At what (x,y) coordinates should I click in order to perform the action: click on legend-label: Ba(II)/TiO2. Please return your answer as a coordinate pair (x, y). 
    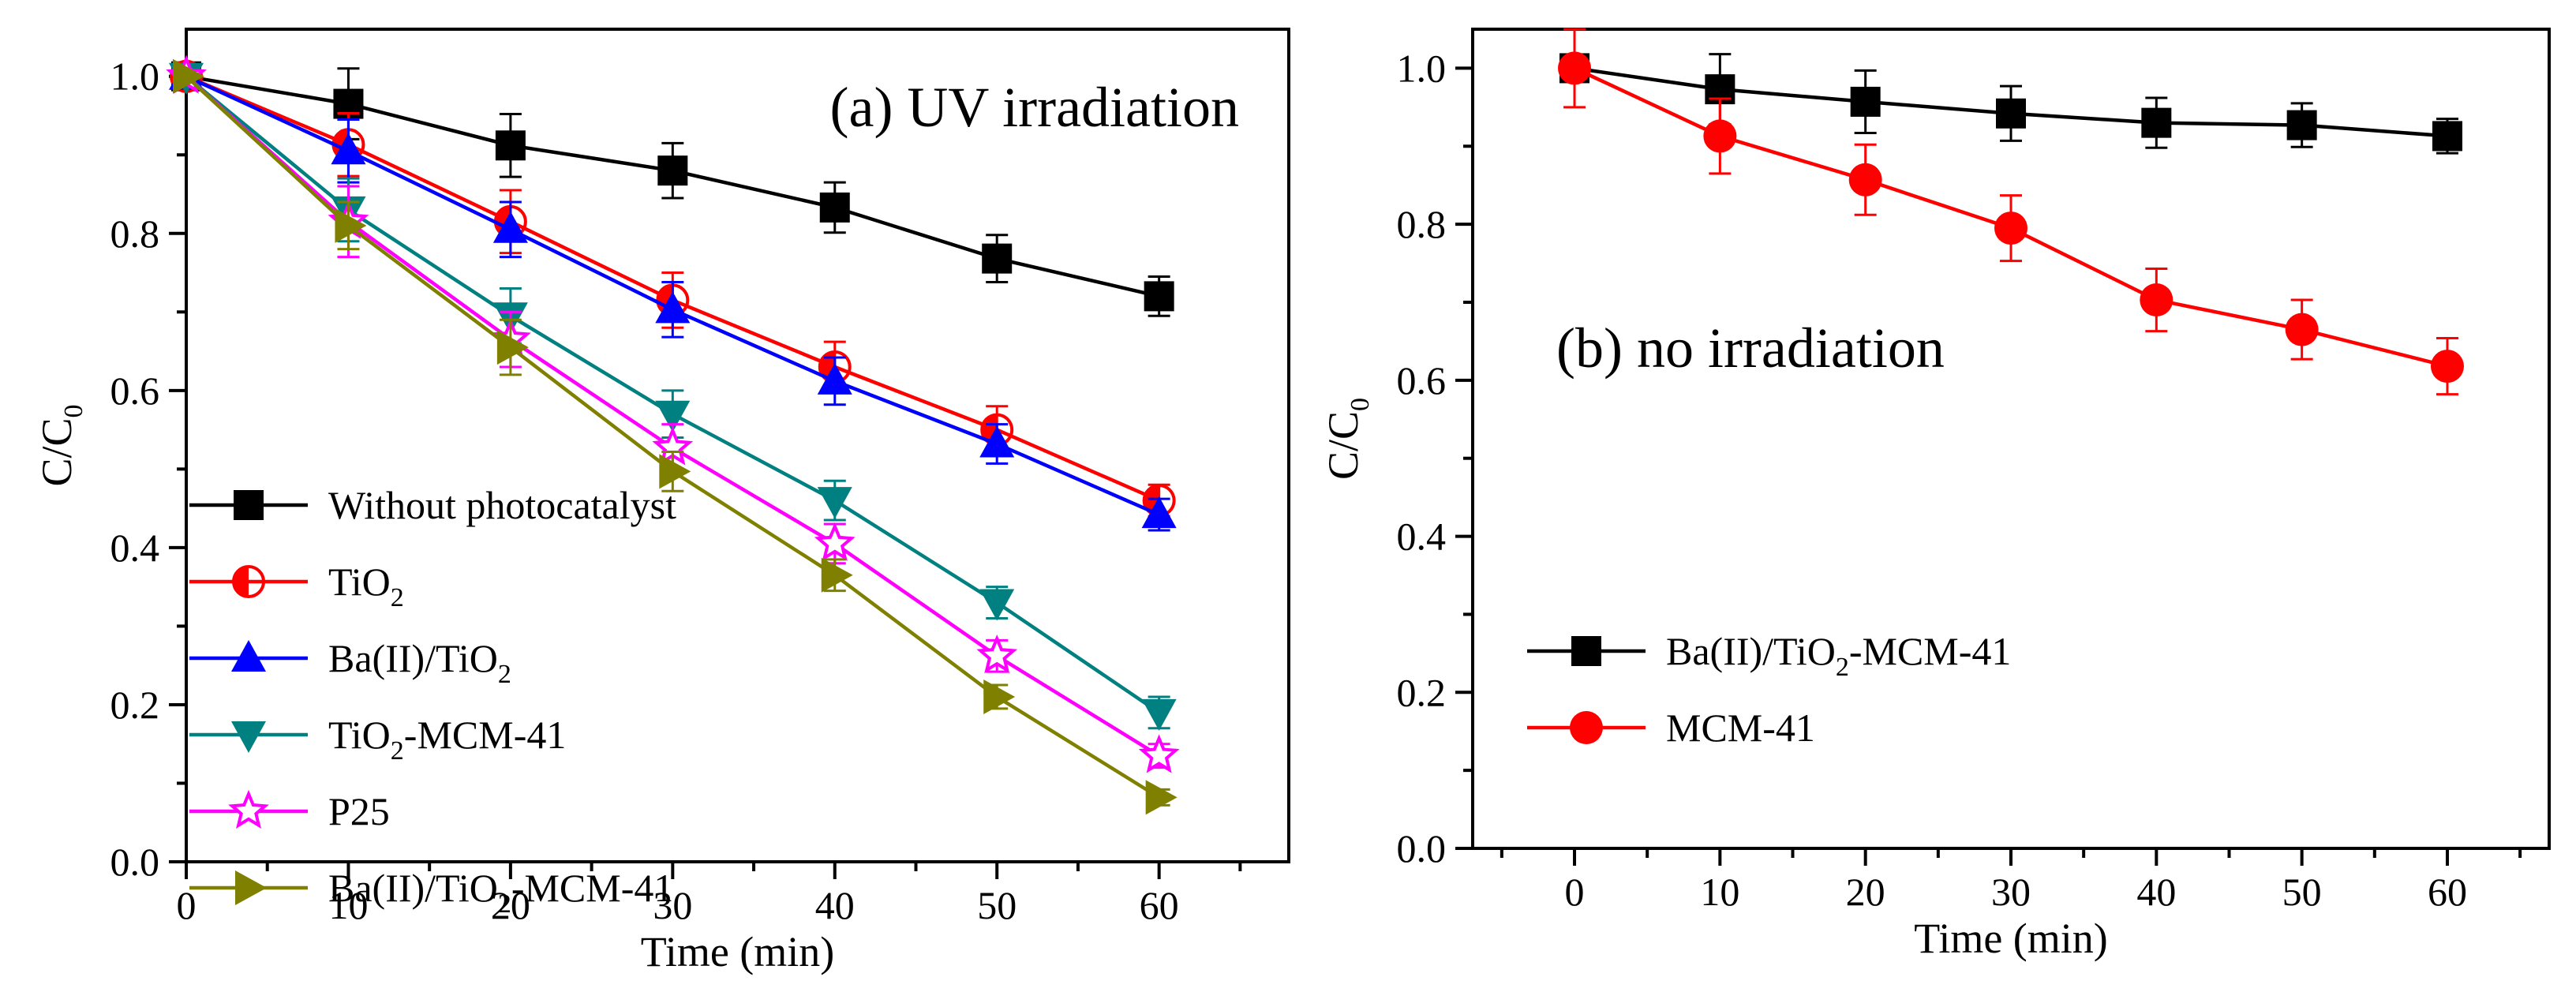
    Looking at the image, I should click on (419, 662).